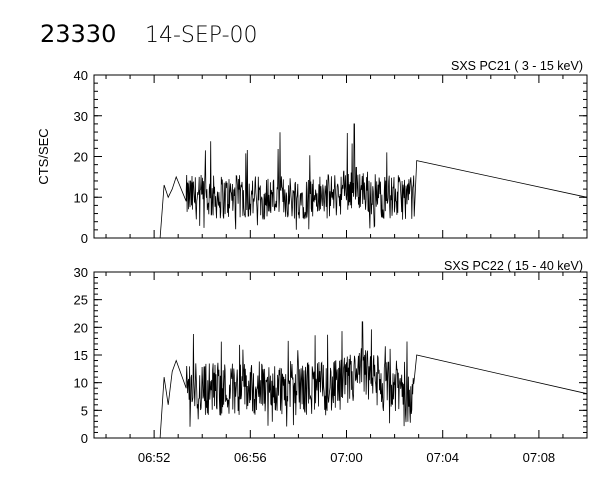  What do you see at coordinates (81, 355) in the screenshot?
I see `y-tick-label: 15` at bounding box center [81, 355].